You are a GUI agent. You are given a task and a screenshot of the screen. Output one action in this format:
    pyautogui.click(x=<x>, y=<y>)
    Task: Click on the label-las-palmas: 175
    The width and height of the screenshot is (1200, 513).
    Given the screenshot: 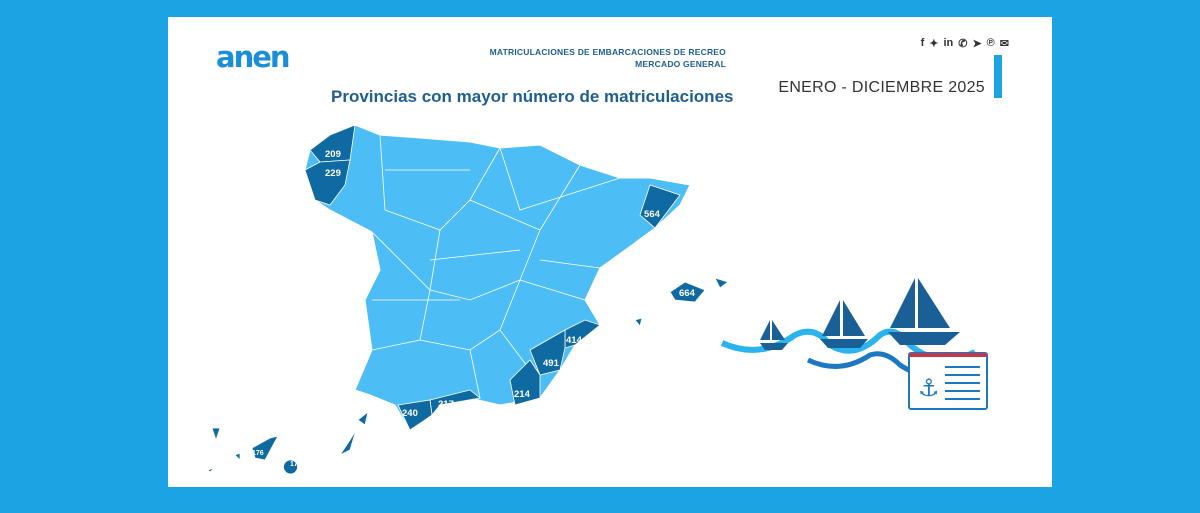 What is the action you would take?
    pyautogui.click(x=296, y=464)
    